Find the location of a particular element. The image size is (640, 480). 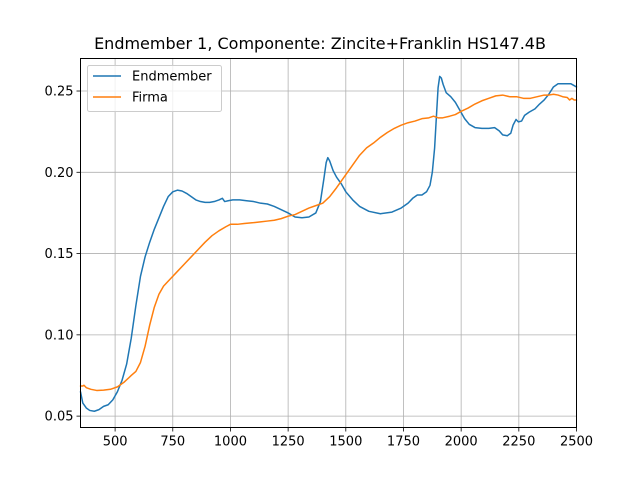

x-axis-ticks: 500 750 1000 1250 1500 1750 2000 2250 2500 is located at coordinates (348, 438).